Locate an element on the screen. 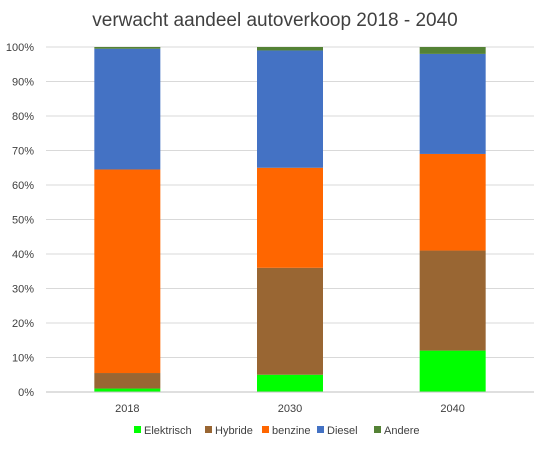  bar-segment-hybride-2040 is located at coordinates (452, 300).